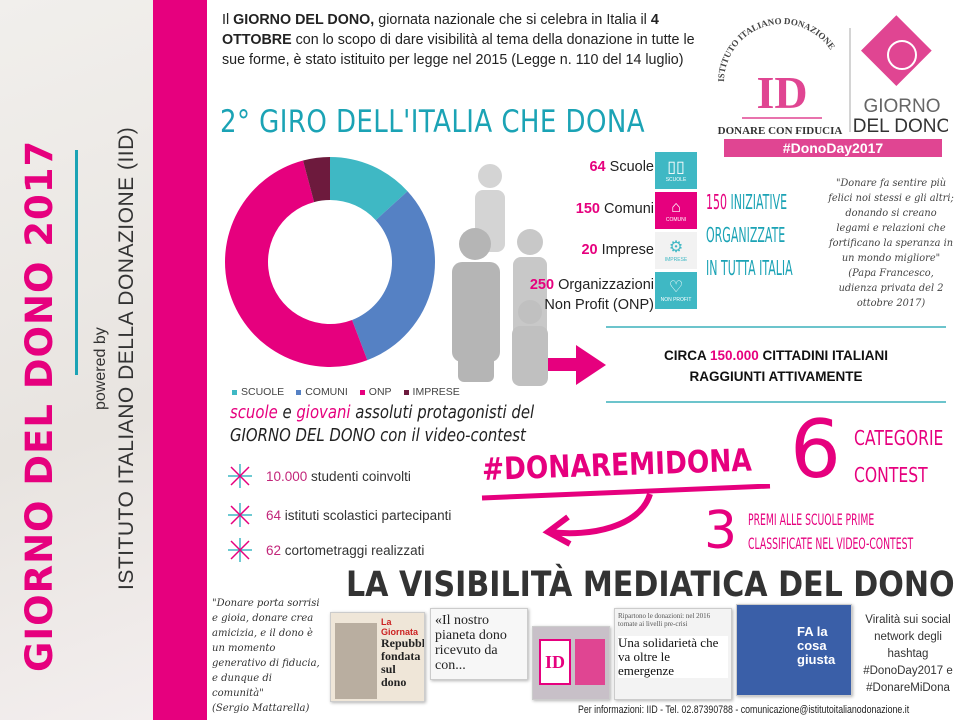 This screenshot has width=960, height=720. I want to click on iniziative-text: 150 INIZIATIVE ORGANIZZATE IN TUTTA ITALIA, so click(749, 235).